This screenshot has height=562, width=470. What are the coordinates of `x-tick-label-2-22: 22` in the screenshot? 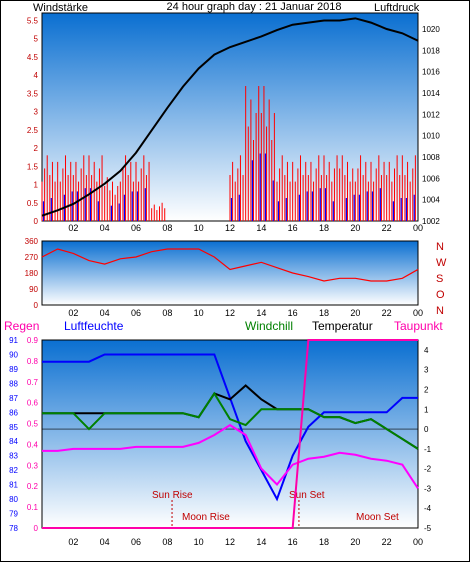 It's located at (387, 542).